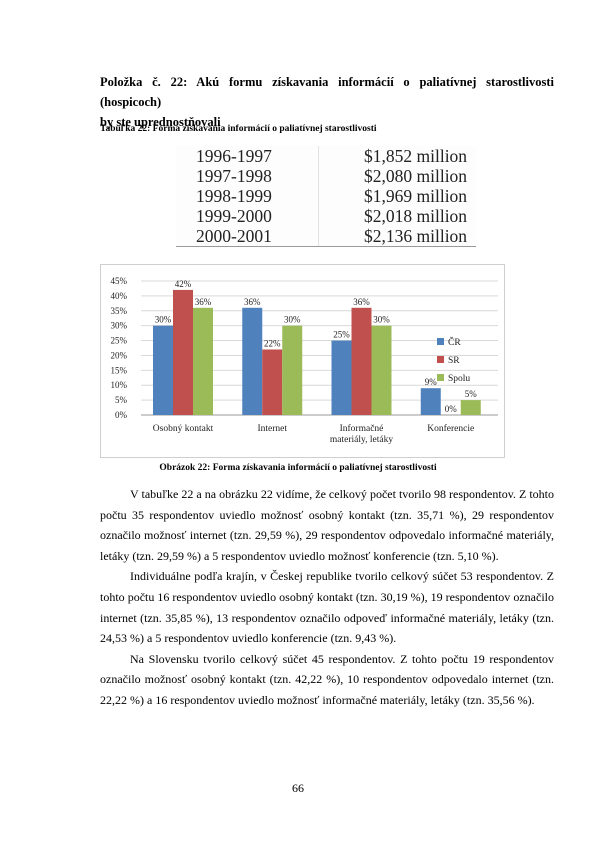 This screenshot has height=842, width=596. I want to click on table-cell-amount: $2,018 million, so click(416, 216).